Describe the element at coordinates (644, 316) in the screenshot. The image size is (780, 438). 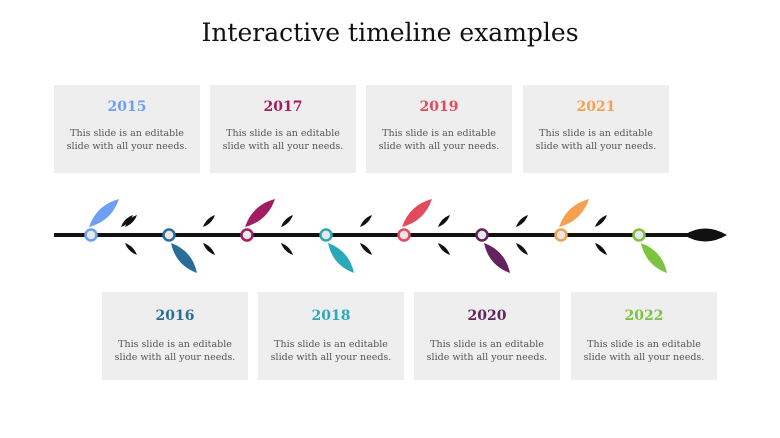
I see `milestone-year: 2022` at that location.